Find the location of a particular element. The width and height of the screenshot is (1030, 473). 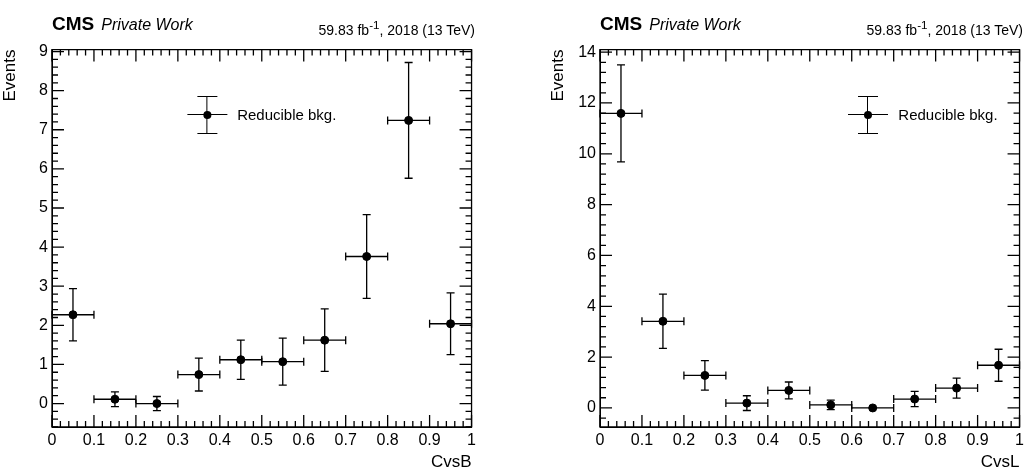

y-tick-label: 14 is located at coordinates (587, 51).